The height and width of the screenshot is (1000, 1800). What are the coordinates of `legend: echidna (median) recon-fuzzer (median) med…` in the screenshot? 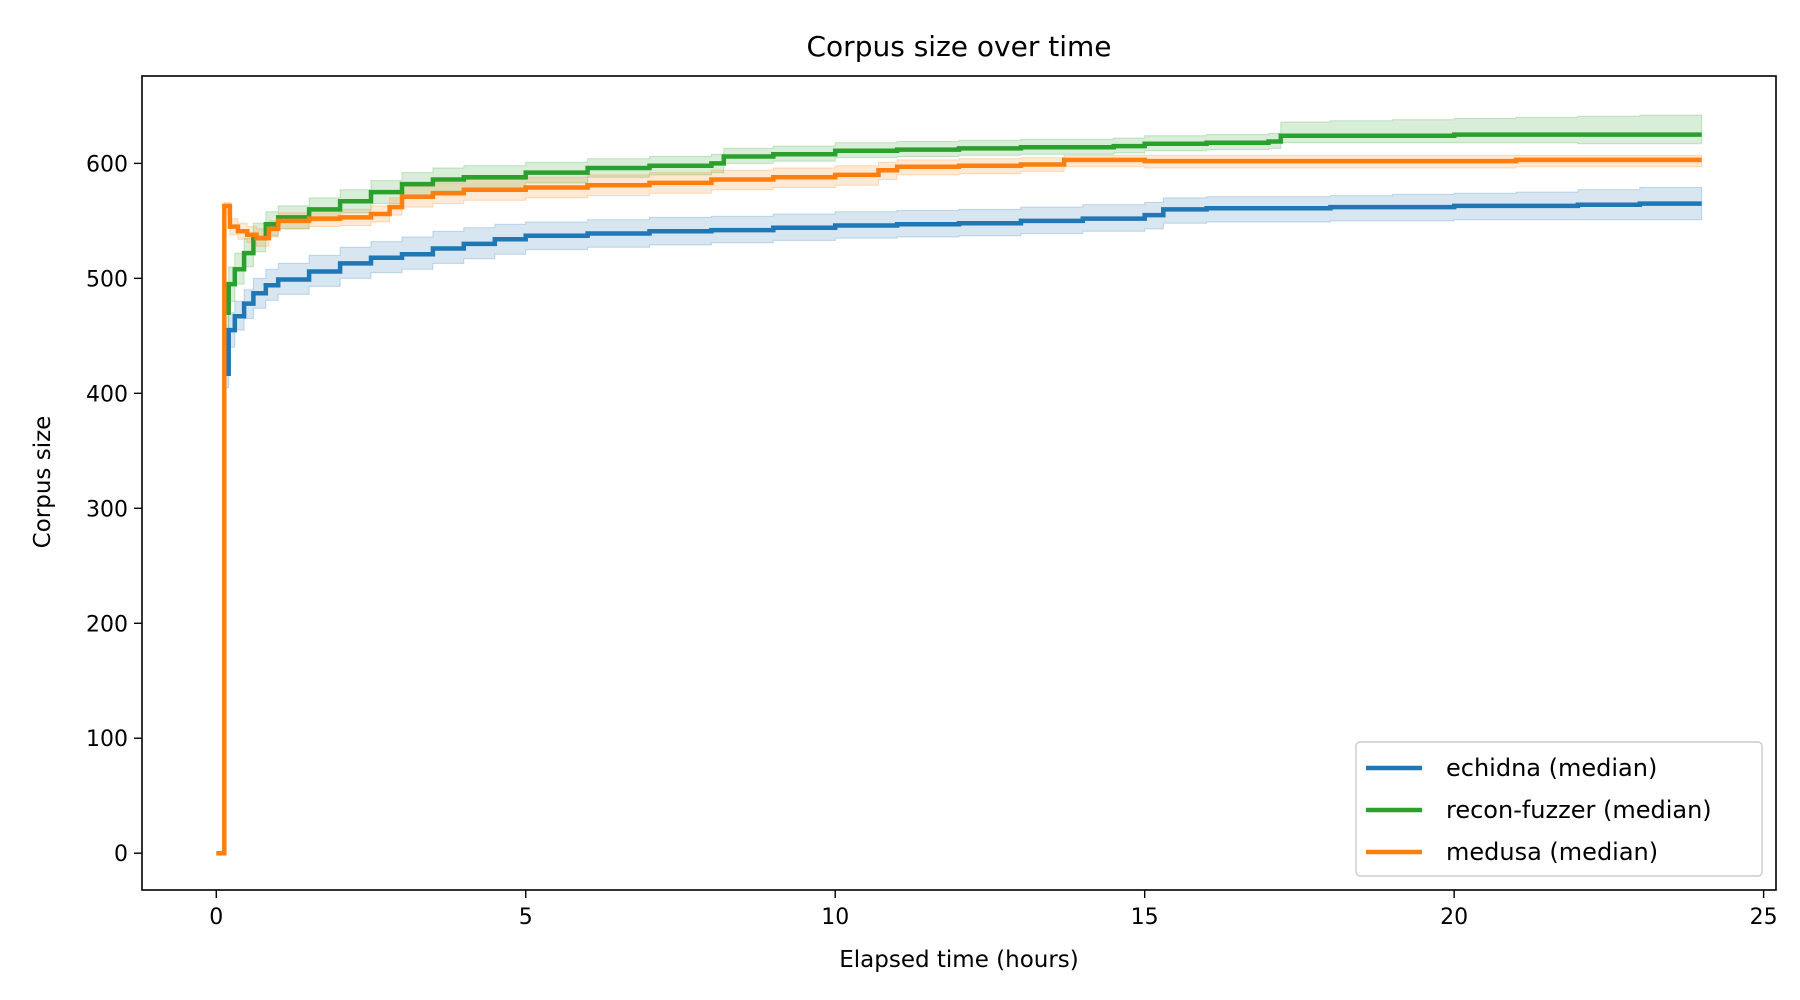 It's located at (1559, 809).